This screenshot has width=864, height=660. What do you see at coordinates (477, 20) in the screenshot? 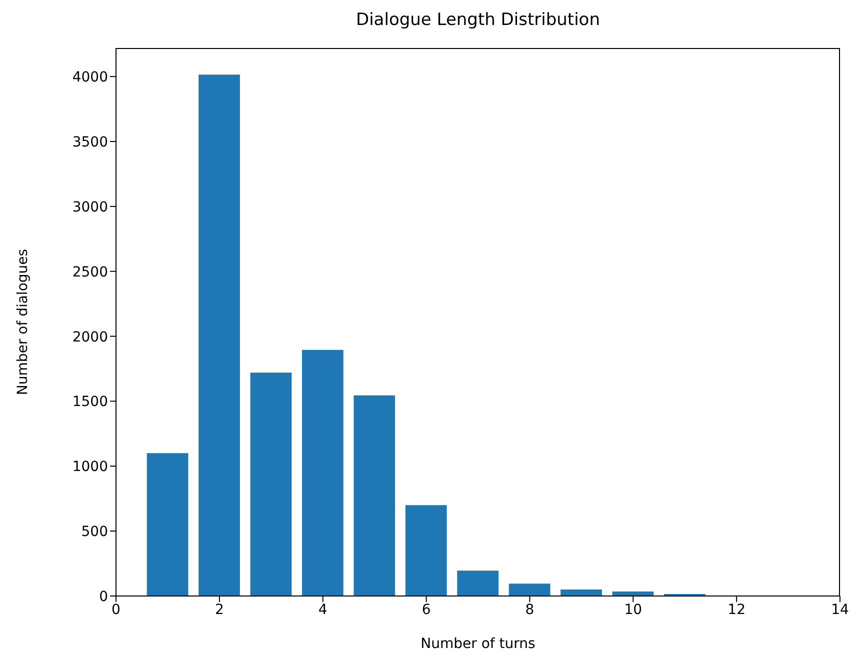
I see `chart-title: Dialogue Length Distribution` at bounding box center [477, 20].